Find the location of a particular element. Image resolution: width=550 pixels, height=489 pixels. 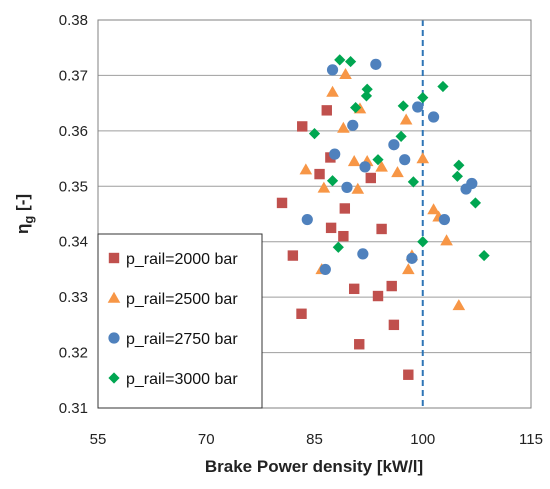

x-tick-labels: 55 70 85 100 115 is located at coordinates (316, 439).